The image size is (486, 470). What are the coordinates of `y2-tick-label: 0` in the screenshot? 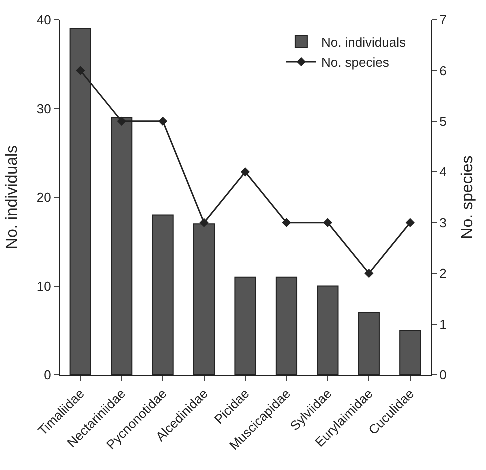 It's located at (443, 375).